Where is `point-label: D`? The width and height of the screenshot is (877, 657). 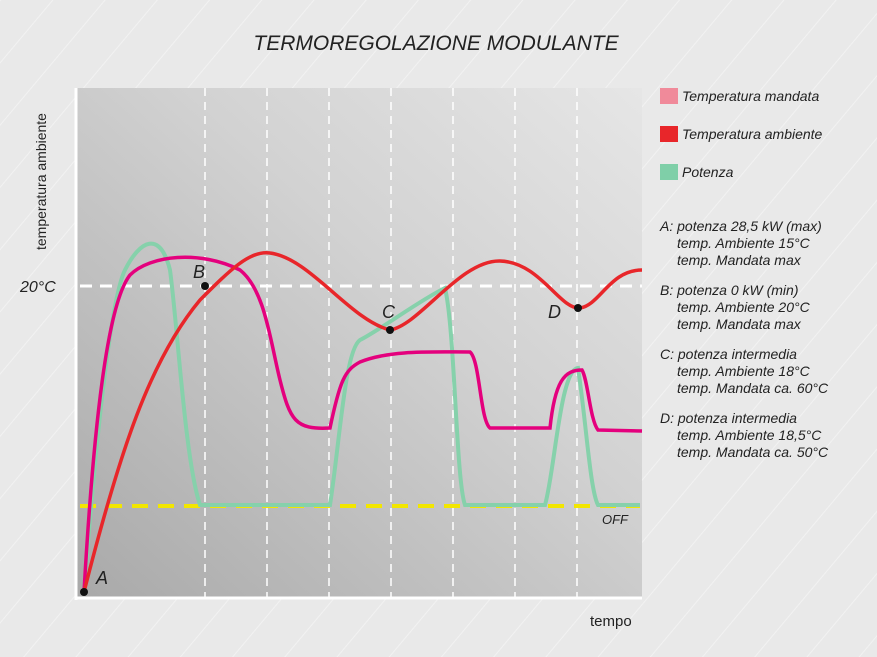
point-label: D is located at coordinates (554, 312).